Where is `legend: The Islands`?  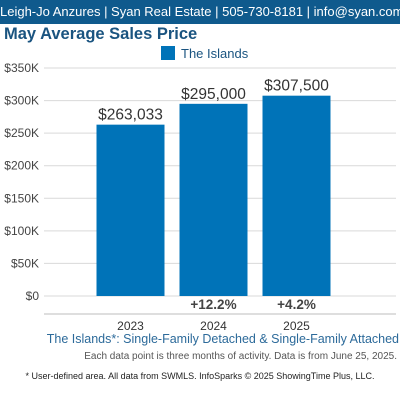
legend: The Islands is located at coordinates (204, 53).